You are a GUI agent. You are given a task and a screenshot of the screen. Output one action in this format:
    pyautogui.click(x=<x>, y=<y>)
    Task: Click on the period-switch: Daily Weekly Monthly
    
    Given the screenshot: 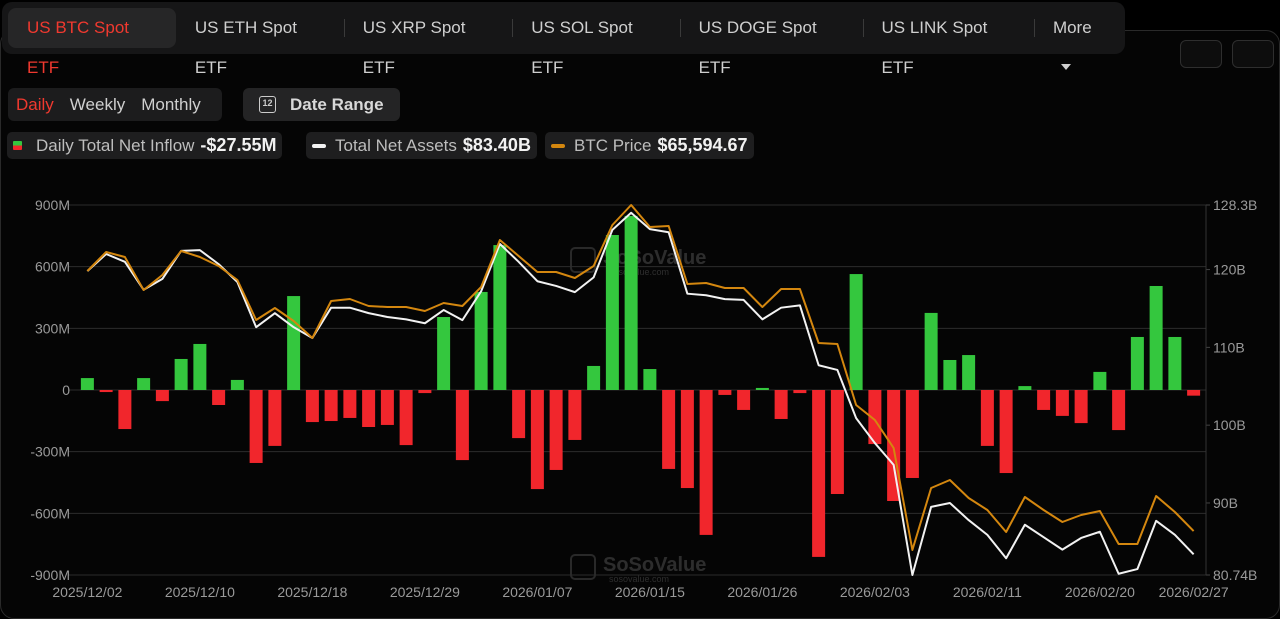 What is the action you would take?
    pyautogui.click(x=115, y=104)
    